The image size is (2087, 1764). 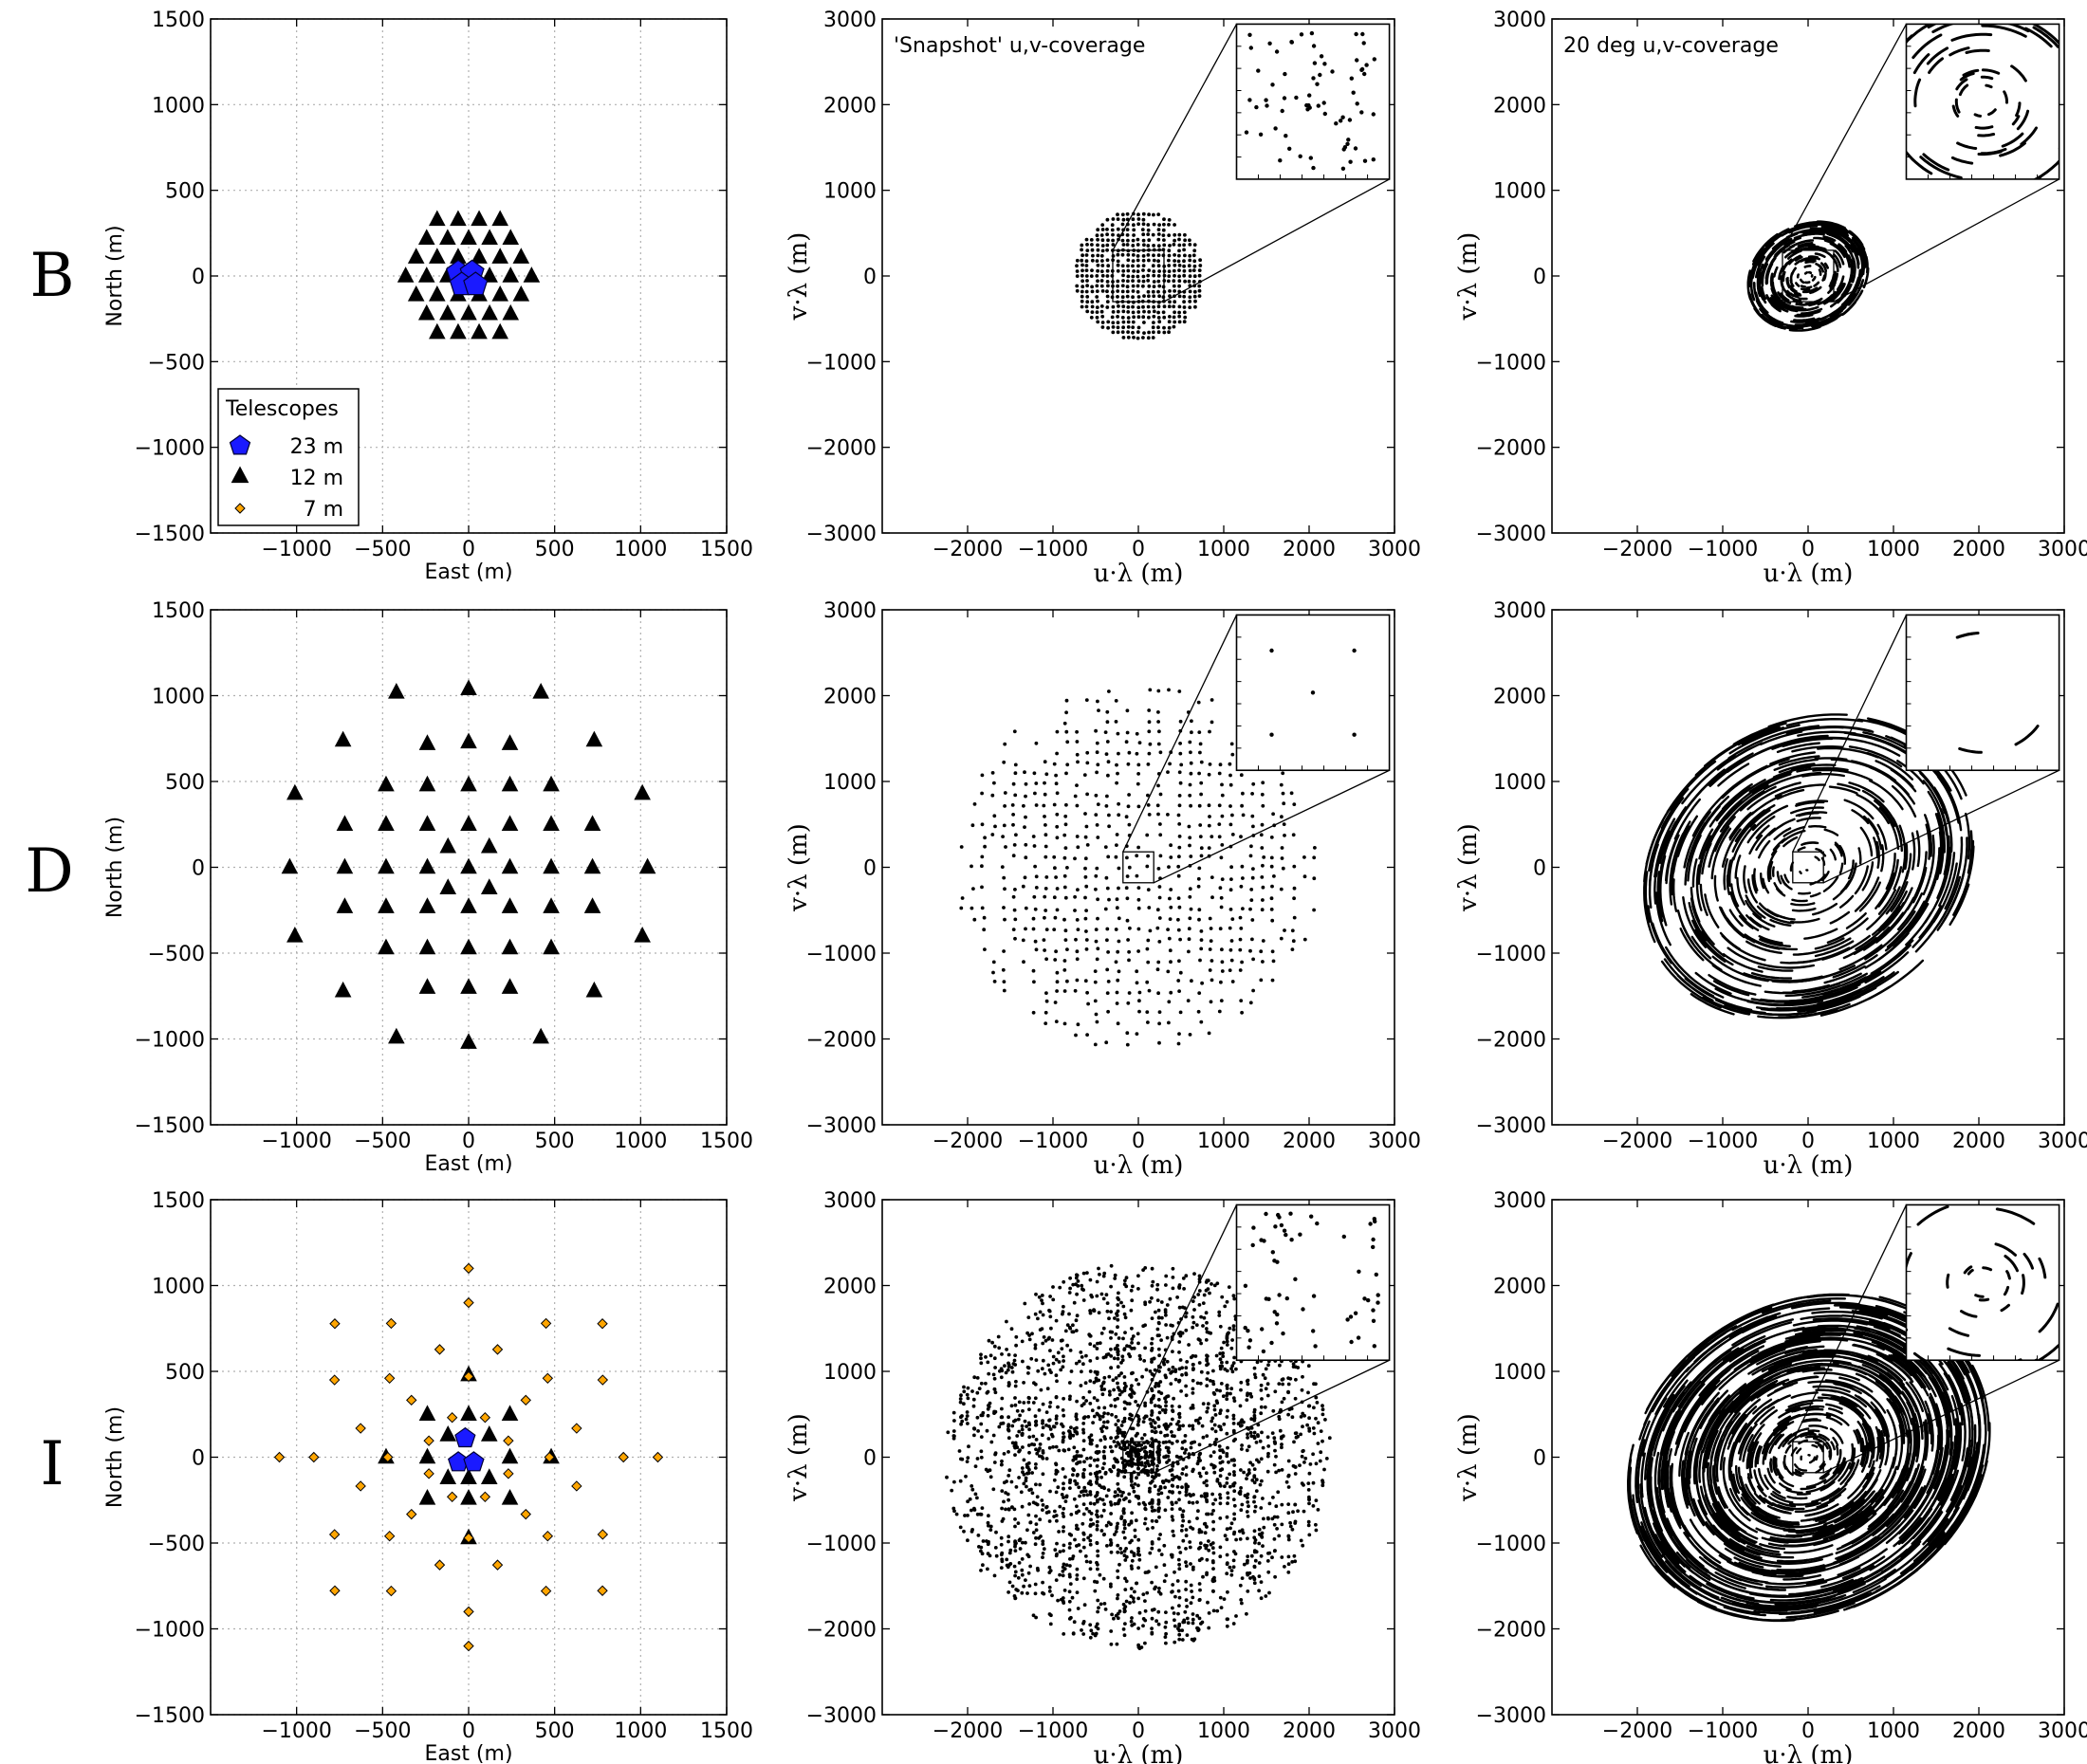 I want to click on dish-7m, so click(x=485, y=1418).